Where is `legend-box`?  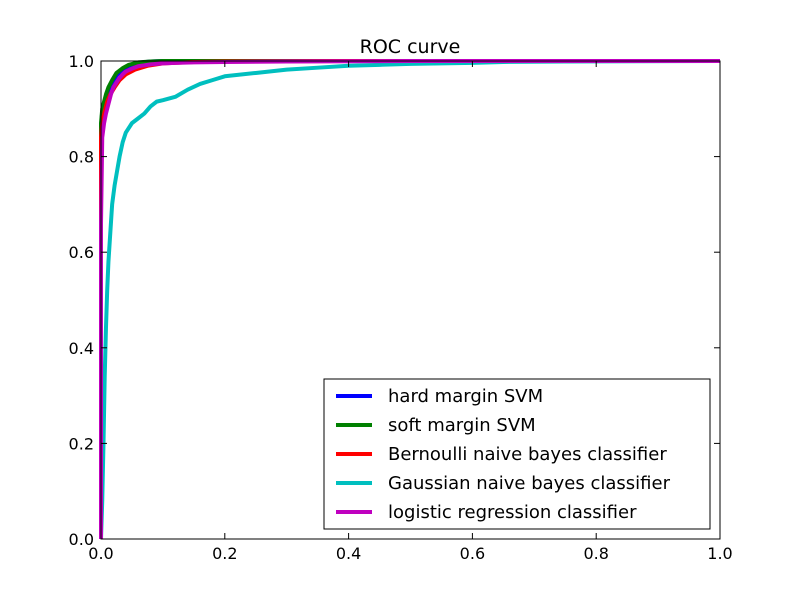
legend-box is located at coordinates (517, 454).